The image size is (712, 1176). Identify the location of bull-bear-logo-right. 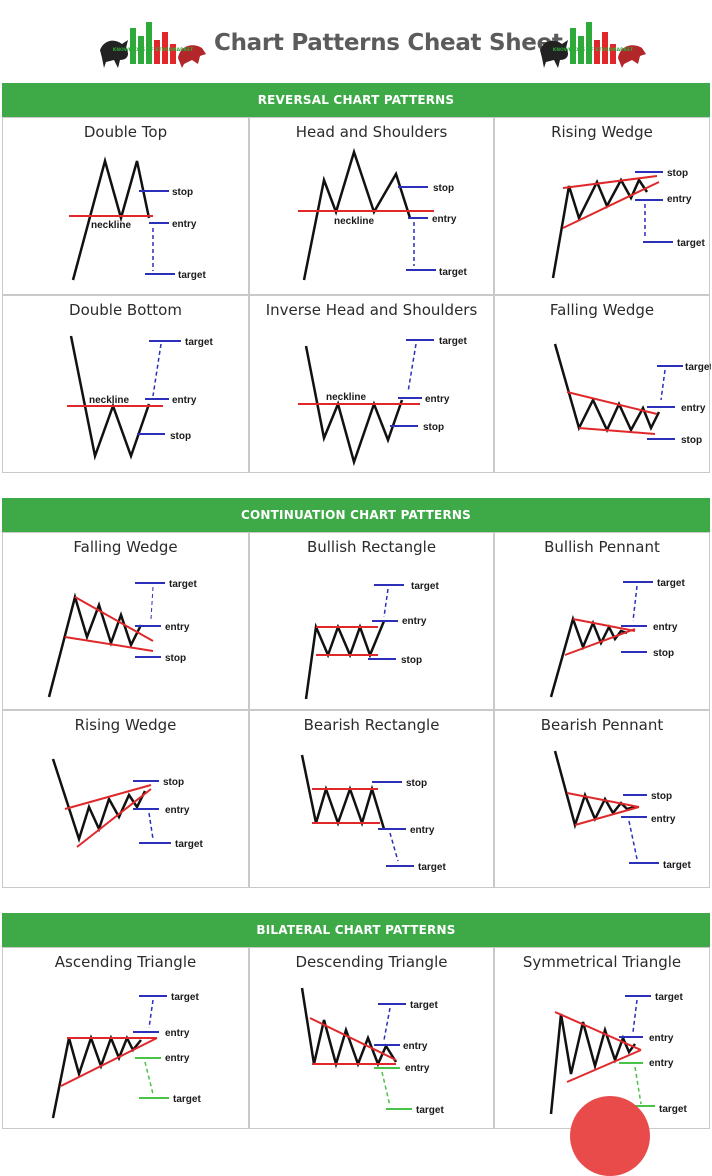
(593, 45).